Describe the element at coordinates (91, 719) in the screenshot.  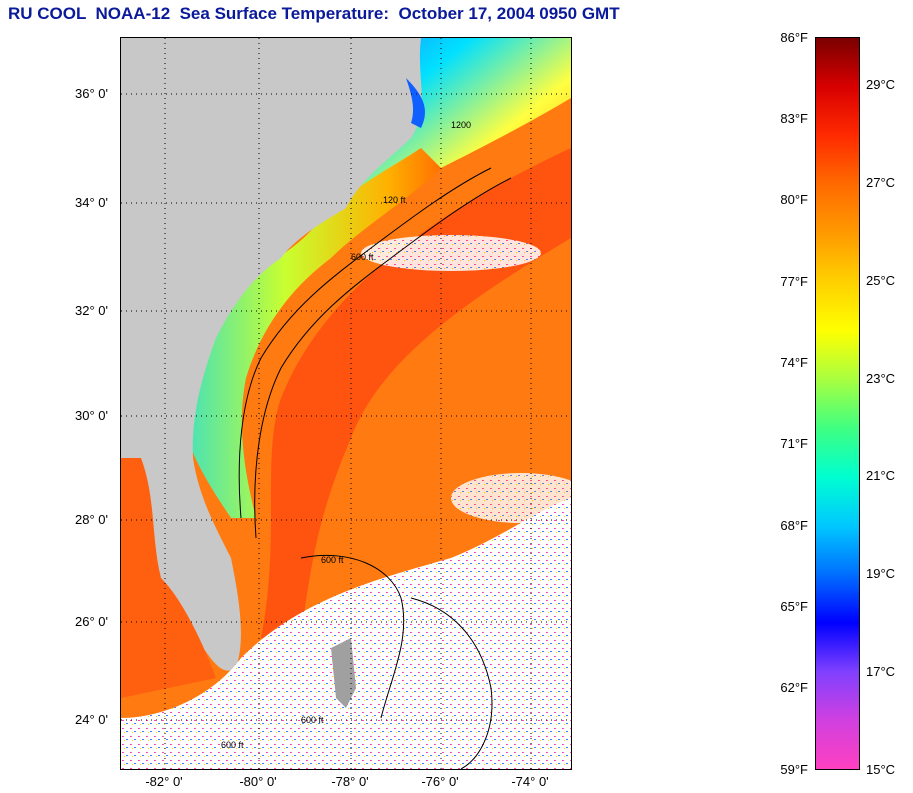
I see `lat-label: 24° 0'` at that location.